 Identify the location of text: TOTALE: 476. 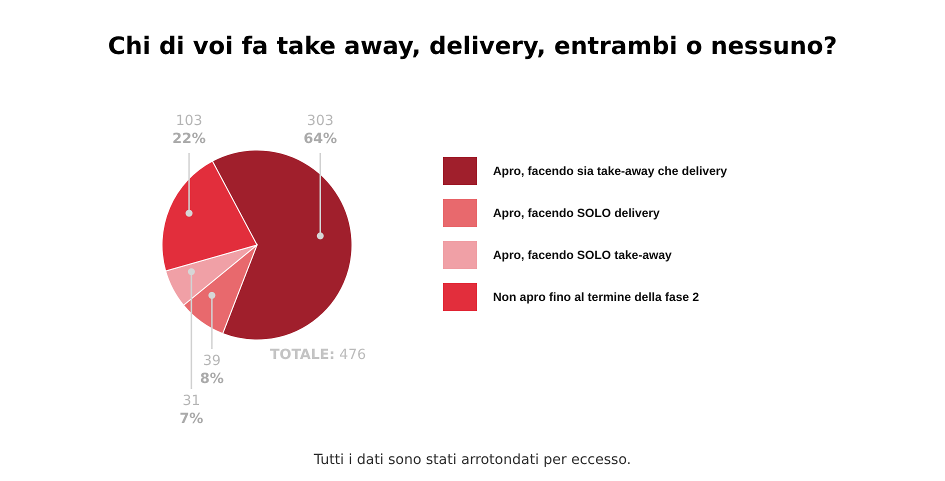
(318, 355).